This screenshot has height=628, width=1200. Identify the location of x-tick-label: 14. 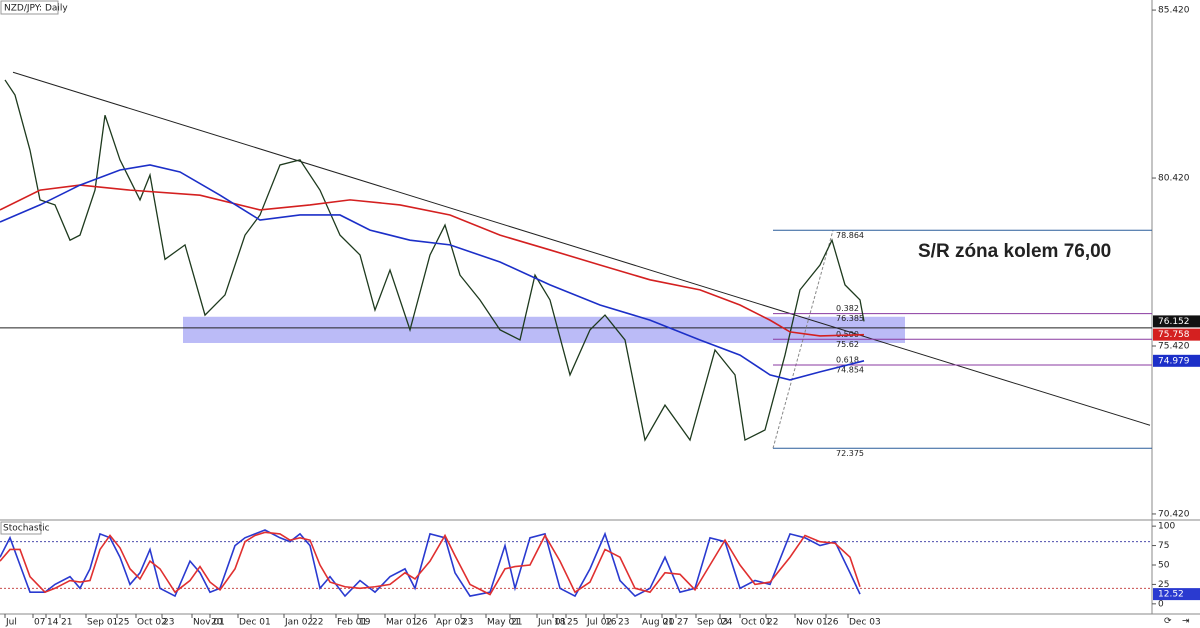
(53, 623).